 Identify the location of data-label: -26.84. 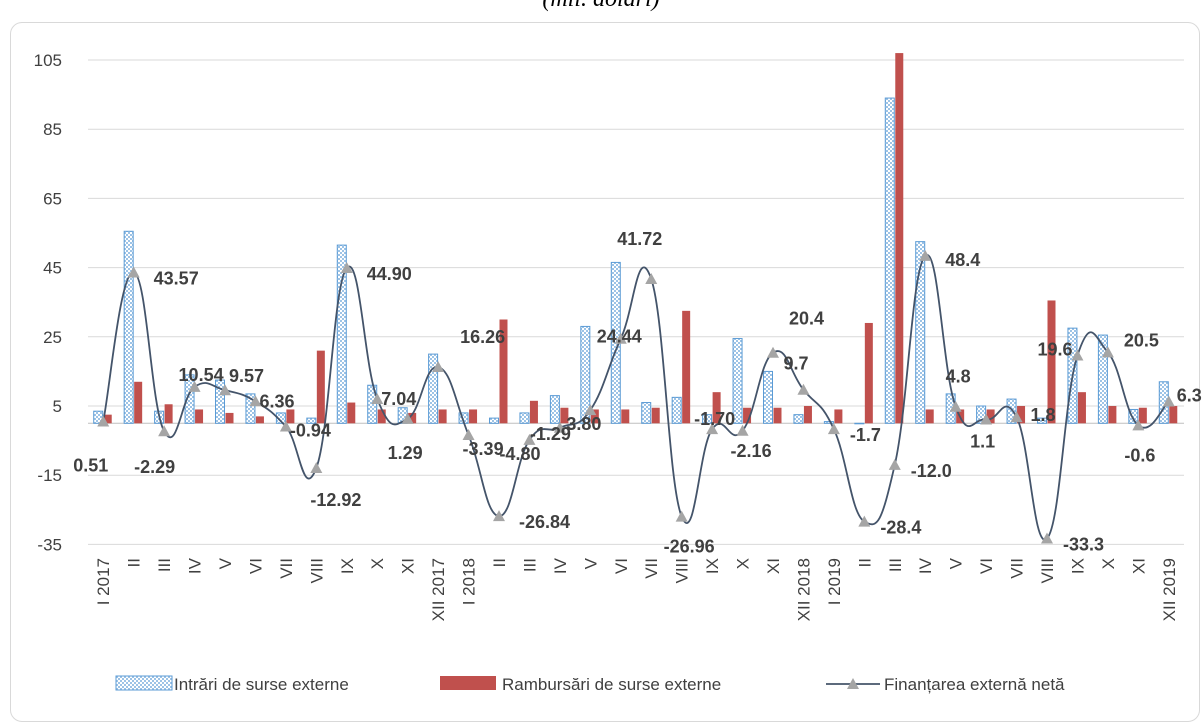
(544, 522).